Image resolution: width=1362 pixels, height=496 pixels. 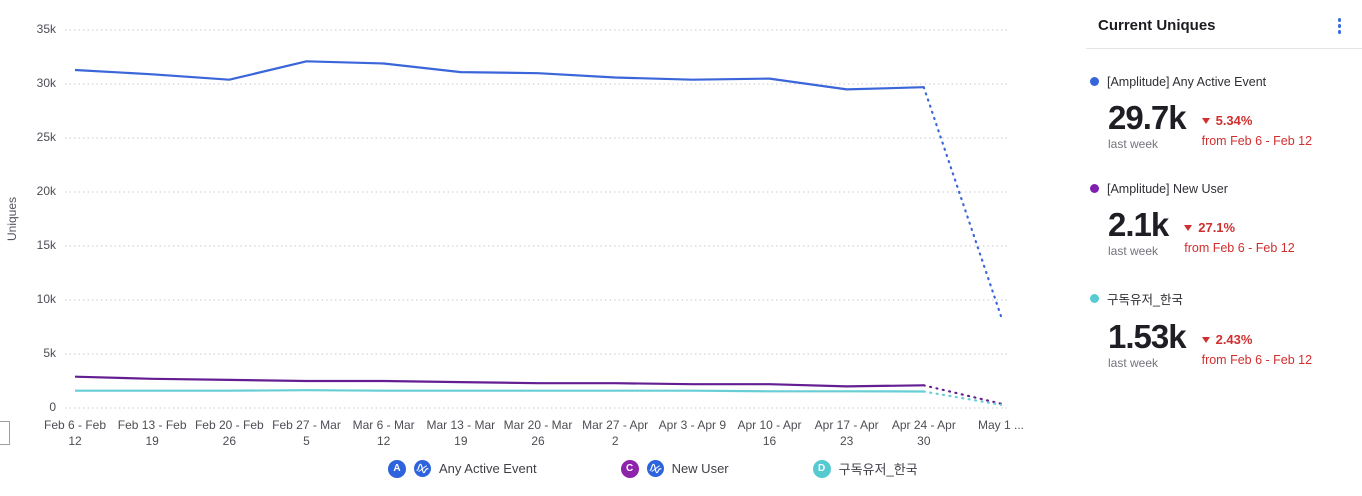 What do you see at coordinates (46, 245) in the screenshot?
I see `y-tick-label: 15k` at bounding box center [46, 245].